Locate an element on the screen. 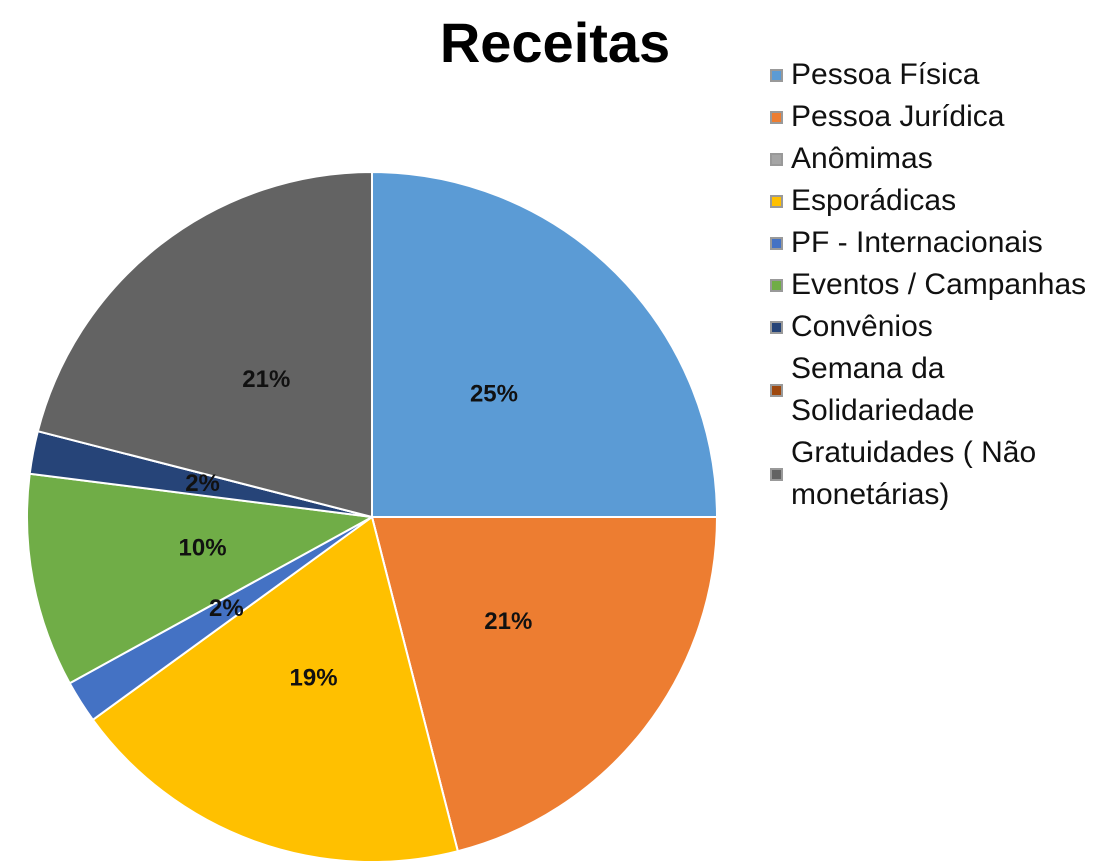 The image size is (1112, 861). legend-label: Pessoa Jurídica is located at coordinates (898, 116).